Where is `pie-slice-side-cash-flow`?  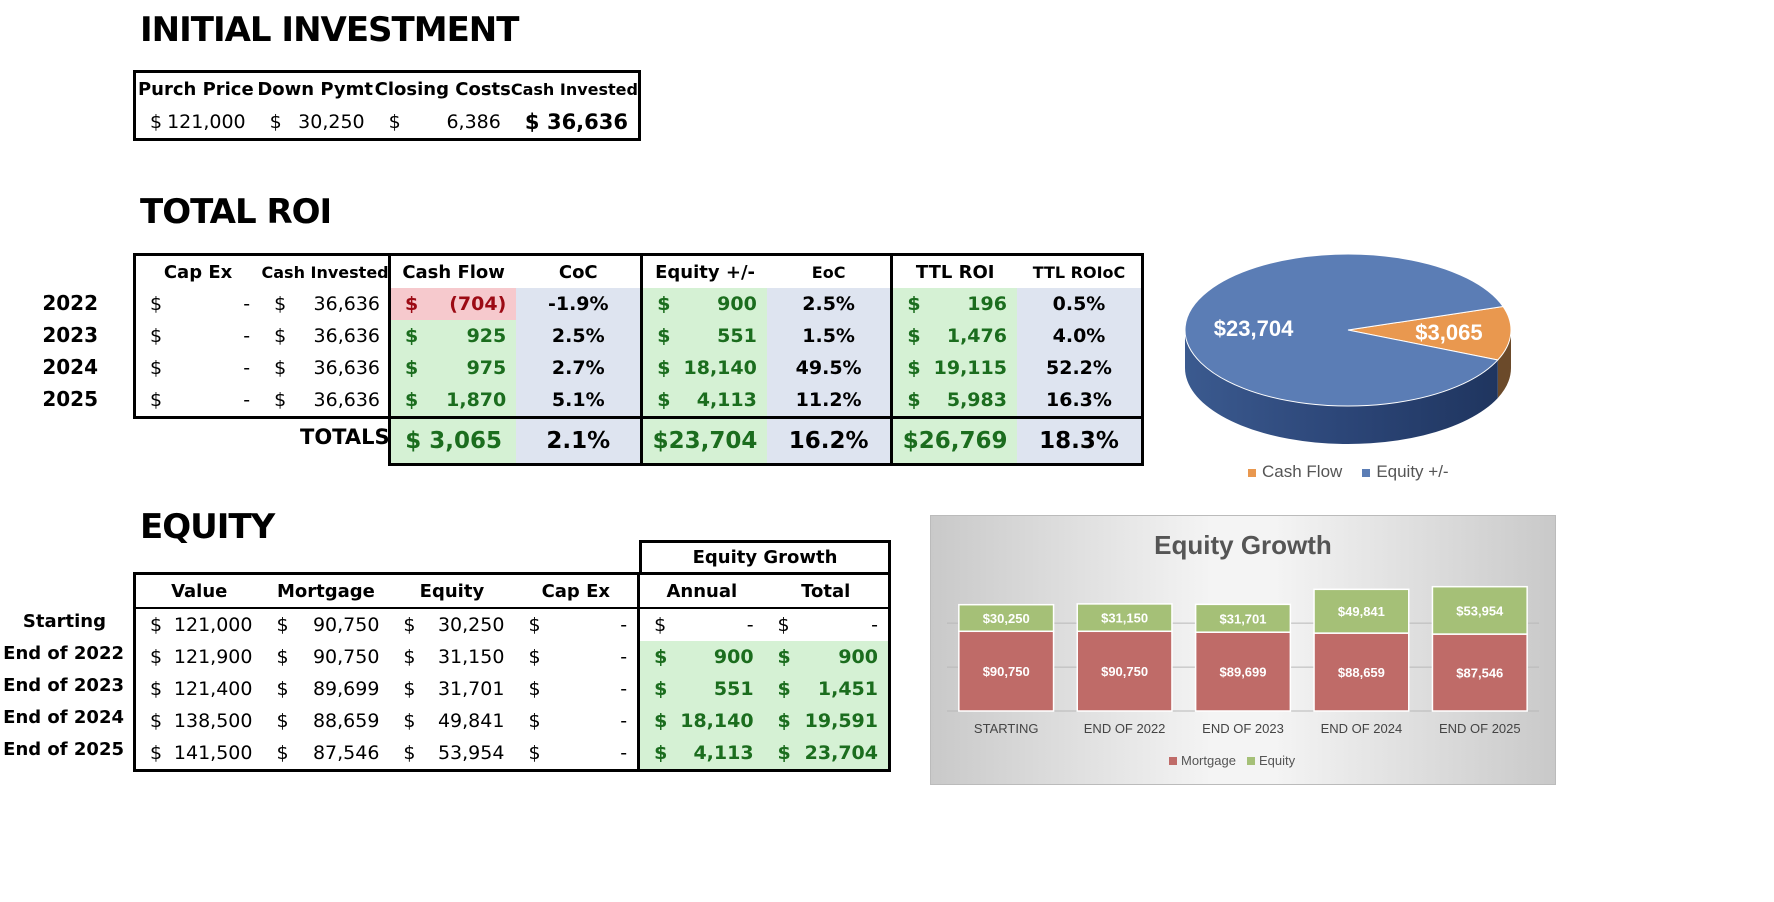
pie-slice-side-cash-flow is located at coordinates (1504, 364).